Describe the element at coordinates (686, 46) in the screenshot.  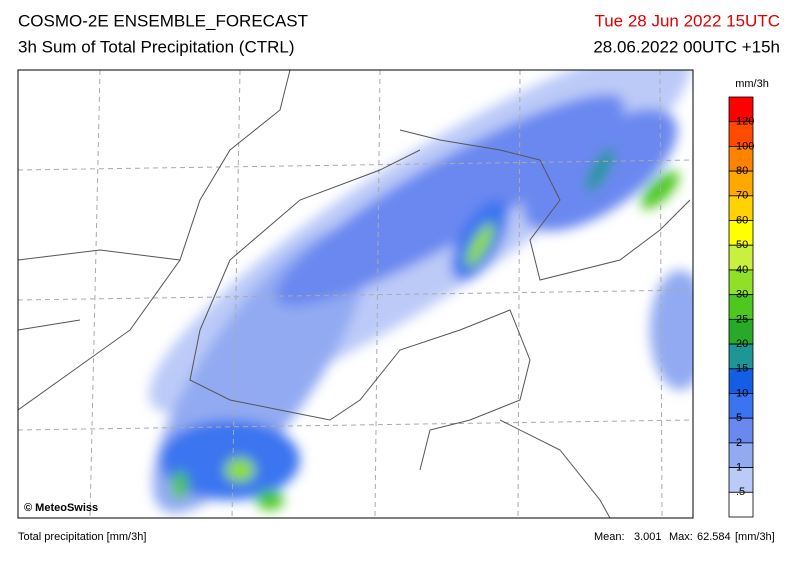
I see `run-time: 28.06.2022 00UTC +15h` at that location.